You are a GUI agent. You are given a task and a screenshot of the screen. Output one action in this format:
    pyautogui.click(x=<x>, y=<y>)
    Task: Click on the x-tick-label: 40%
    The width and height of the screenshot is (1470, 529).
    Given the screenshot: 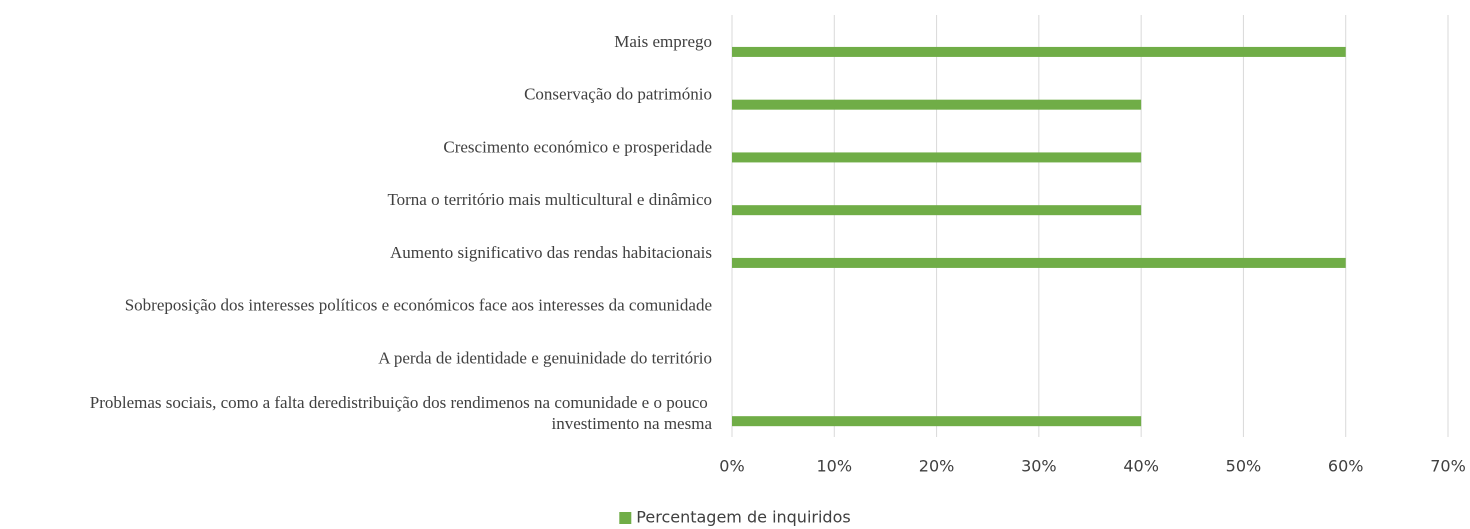 What is the action you would take?
    pyautogui.click(x=1141, y=466)
    